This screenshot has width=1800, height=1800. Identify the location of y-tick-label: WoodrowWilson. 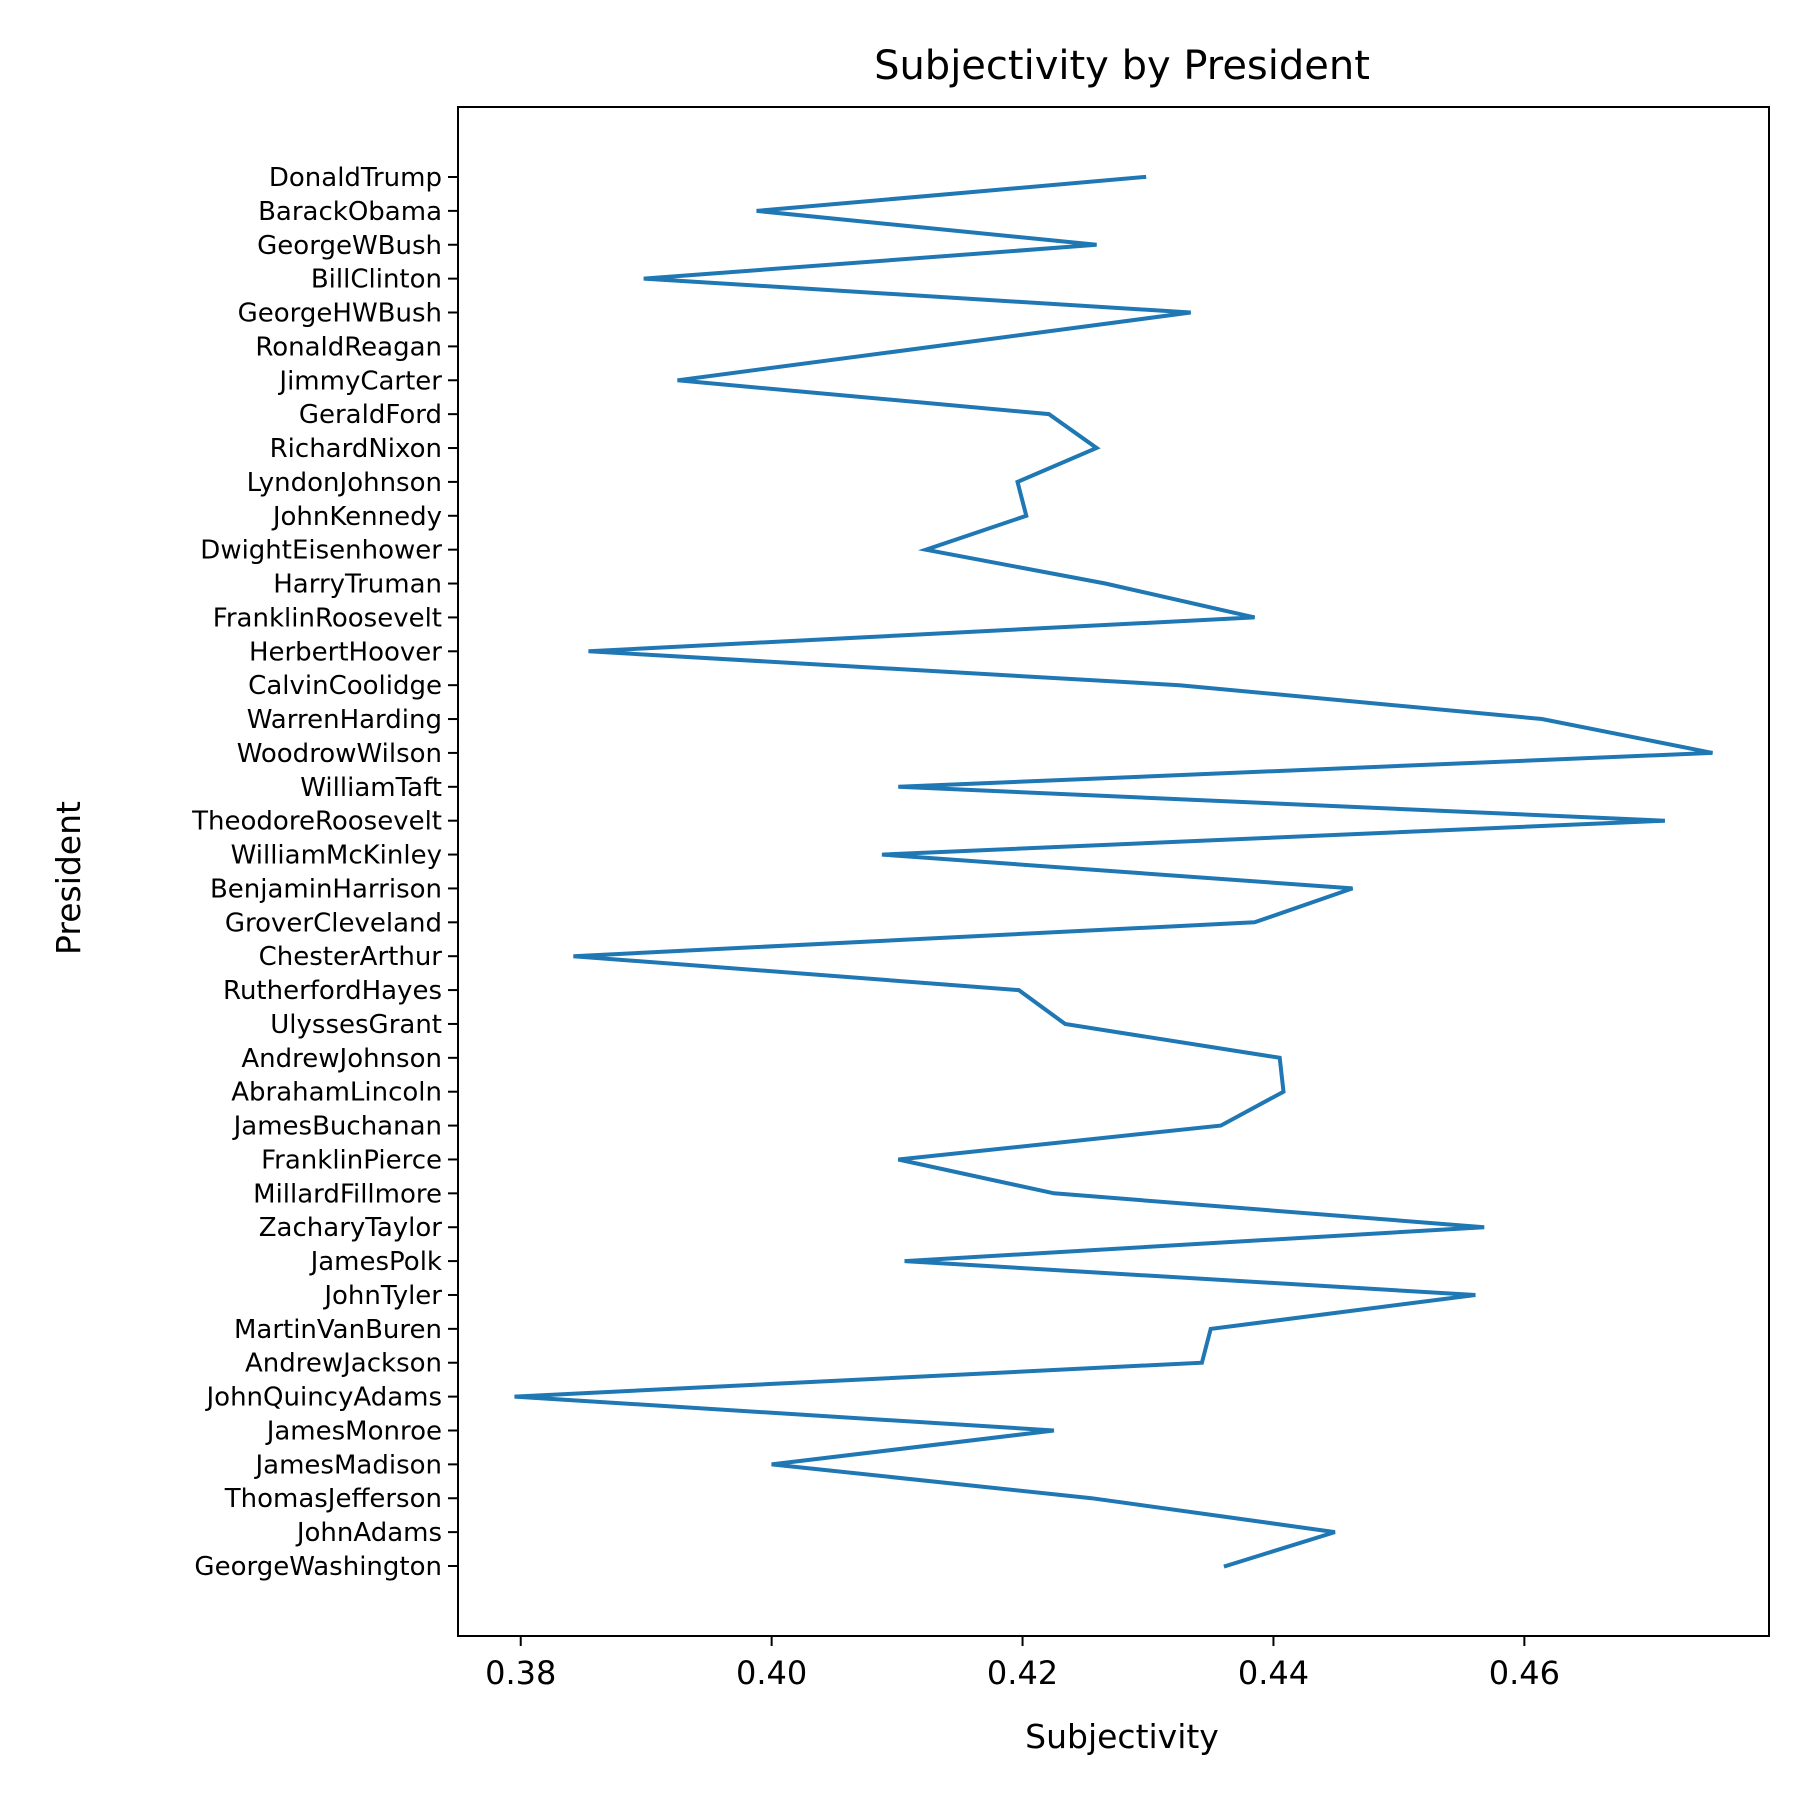
(339, 754).